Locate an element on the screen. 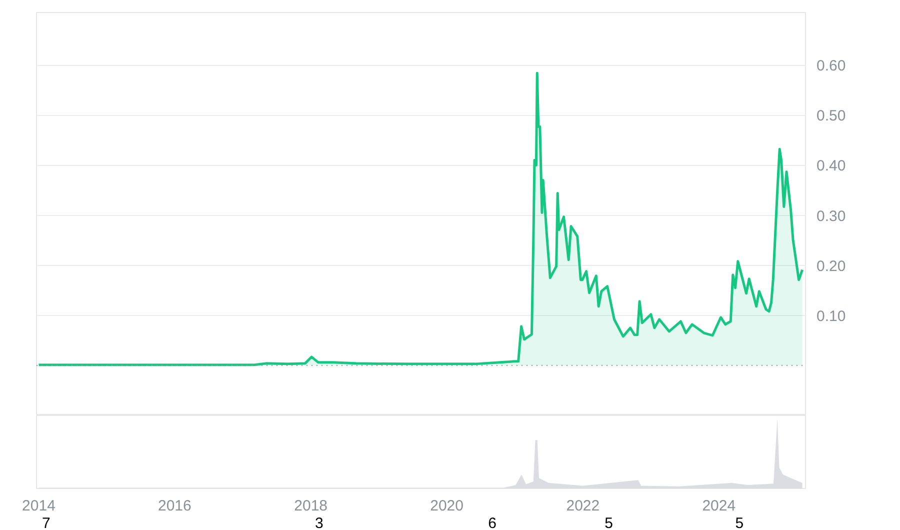 This screenshot has width=900, height=530. x-tick-label: 2020 is located at coordinates (447, 506).